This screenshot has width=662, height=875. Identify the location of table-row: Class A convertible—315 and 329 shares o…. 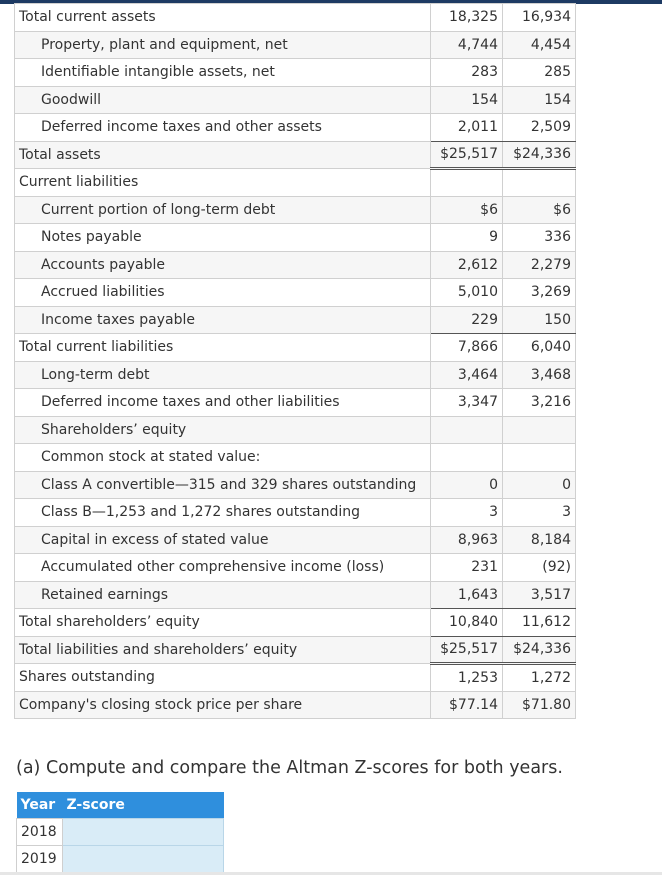
(295, 484).